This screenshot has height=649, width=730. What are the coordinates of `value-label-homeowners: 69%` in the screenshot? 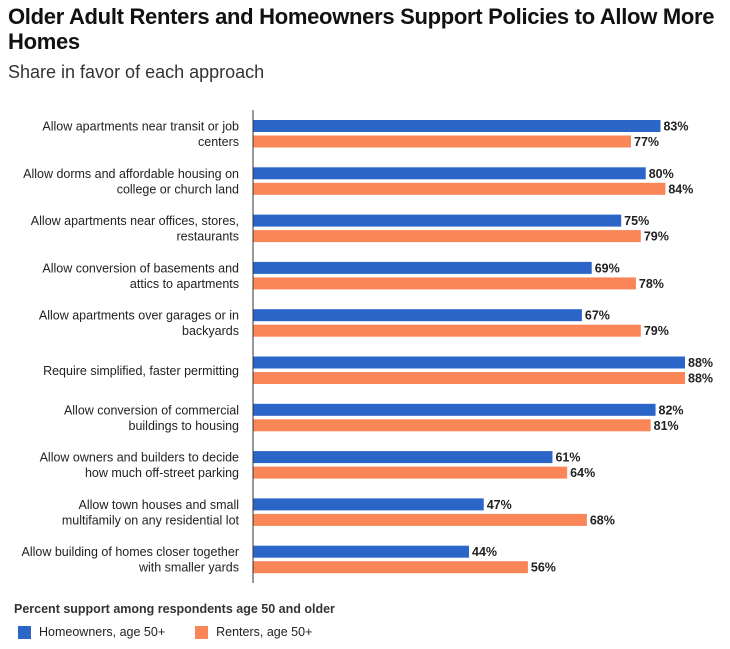 It's located at (607, 268).